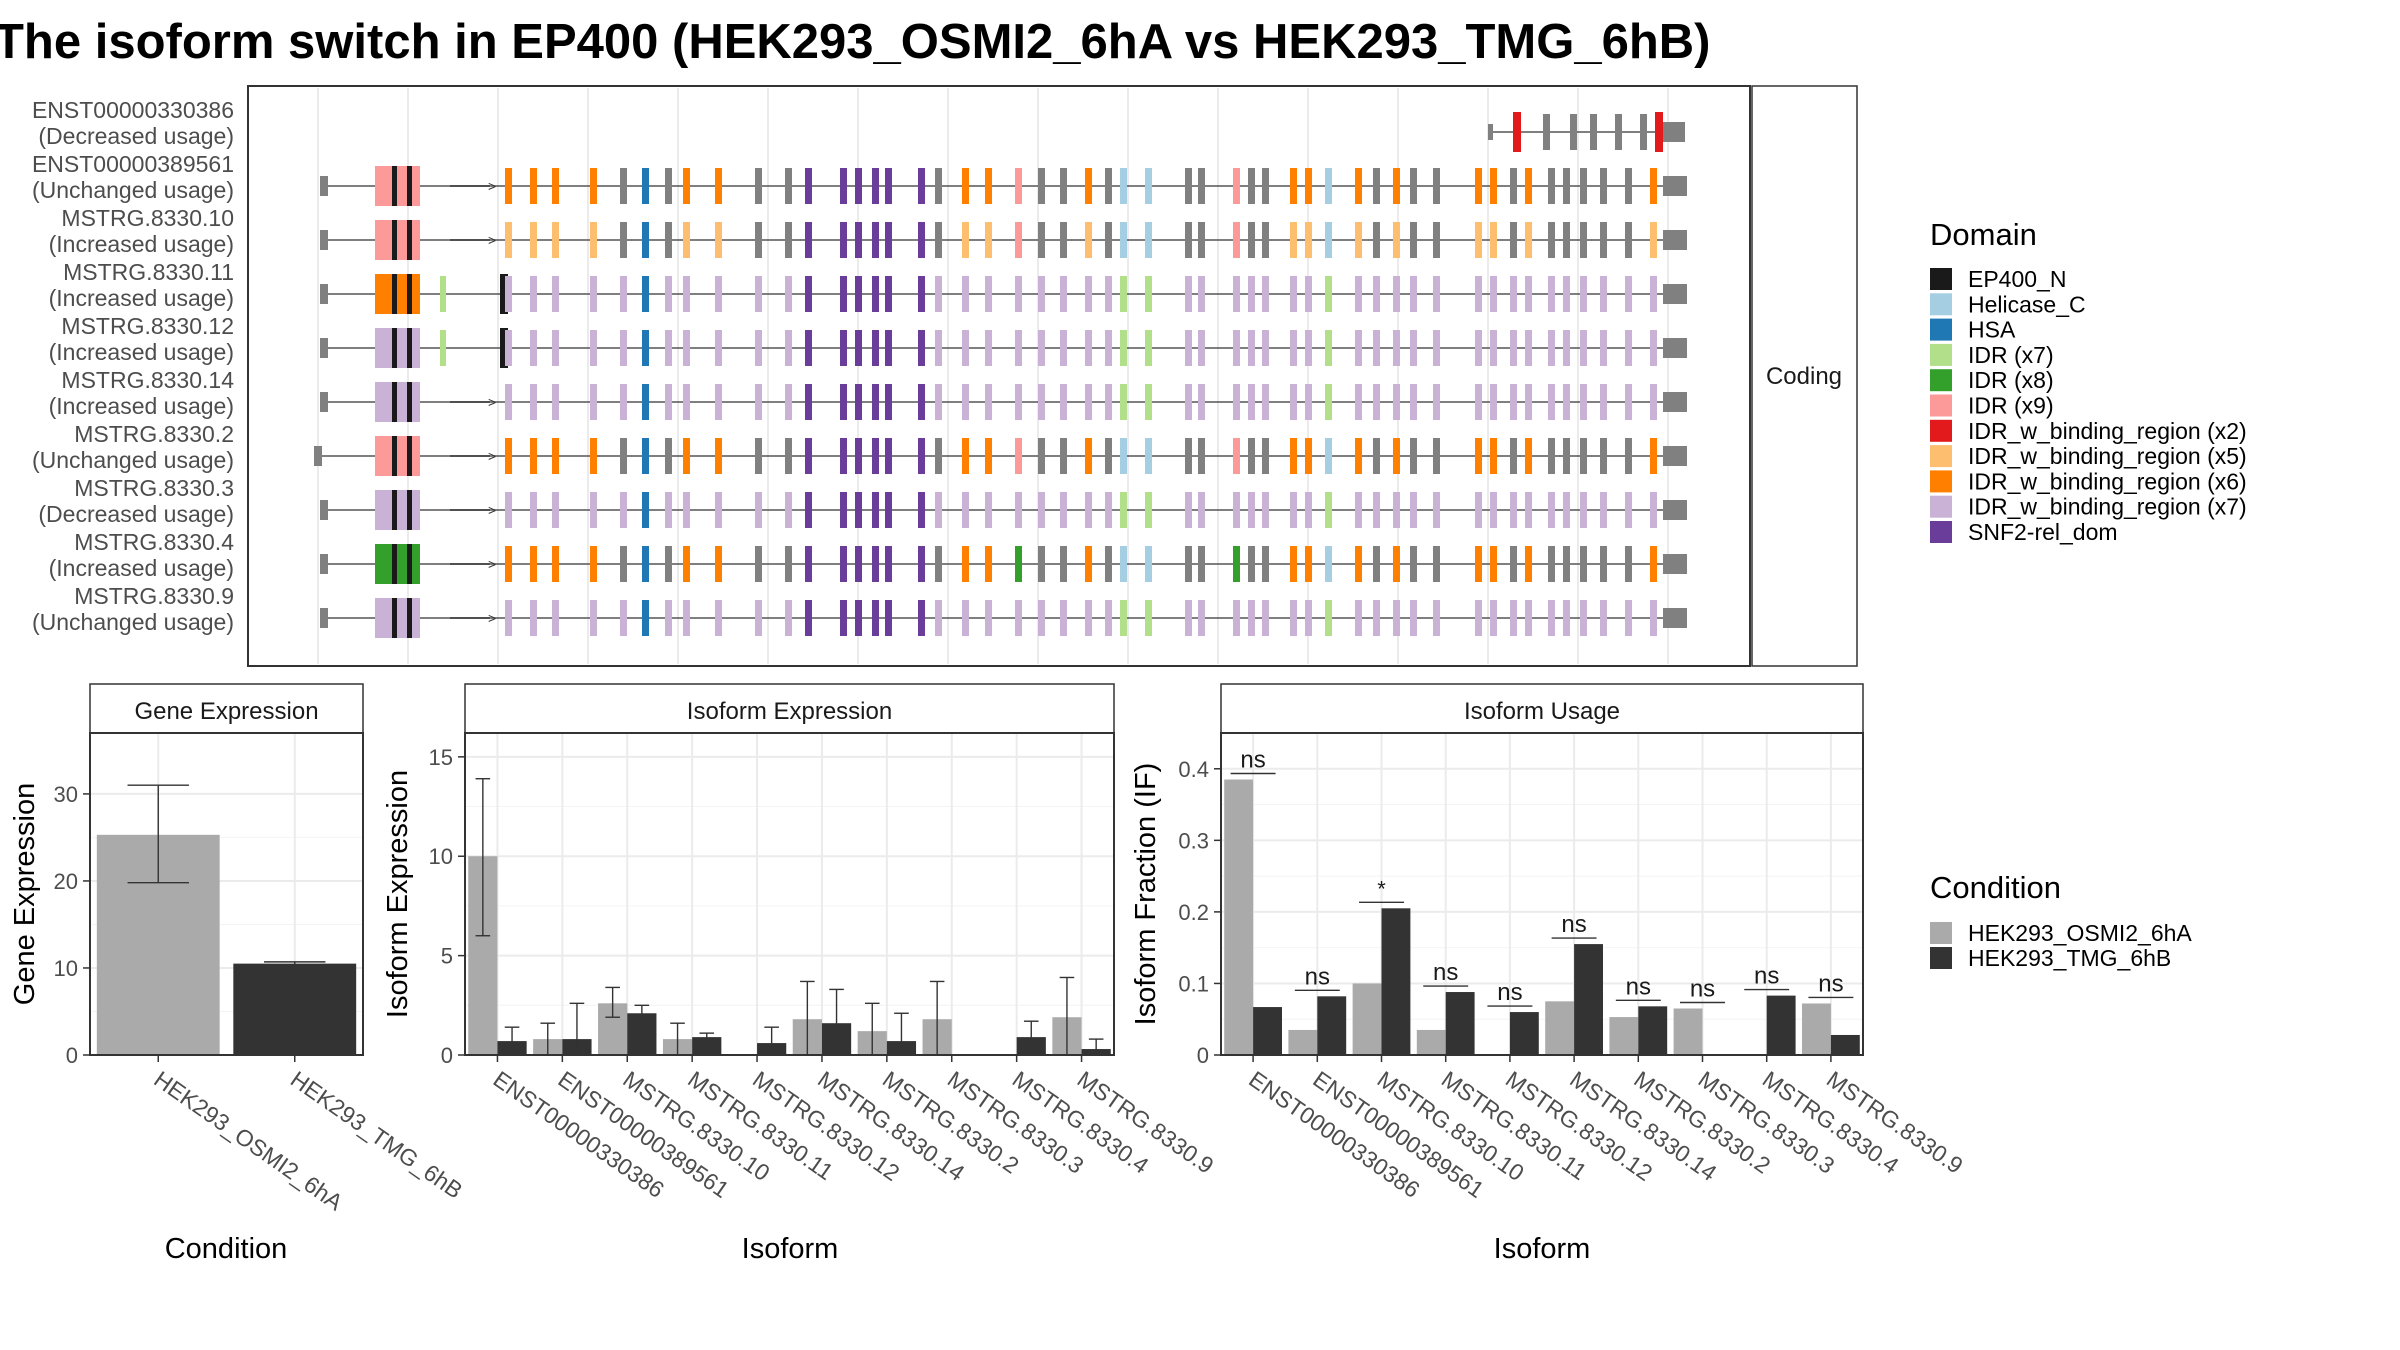 The image size is (2400, 1350). Describe the element at coordinates (1381, 888) in the screenshot. I see `significance-label: *` at that location.